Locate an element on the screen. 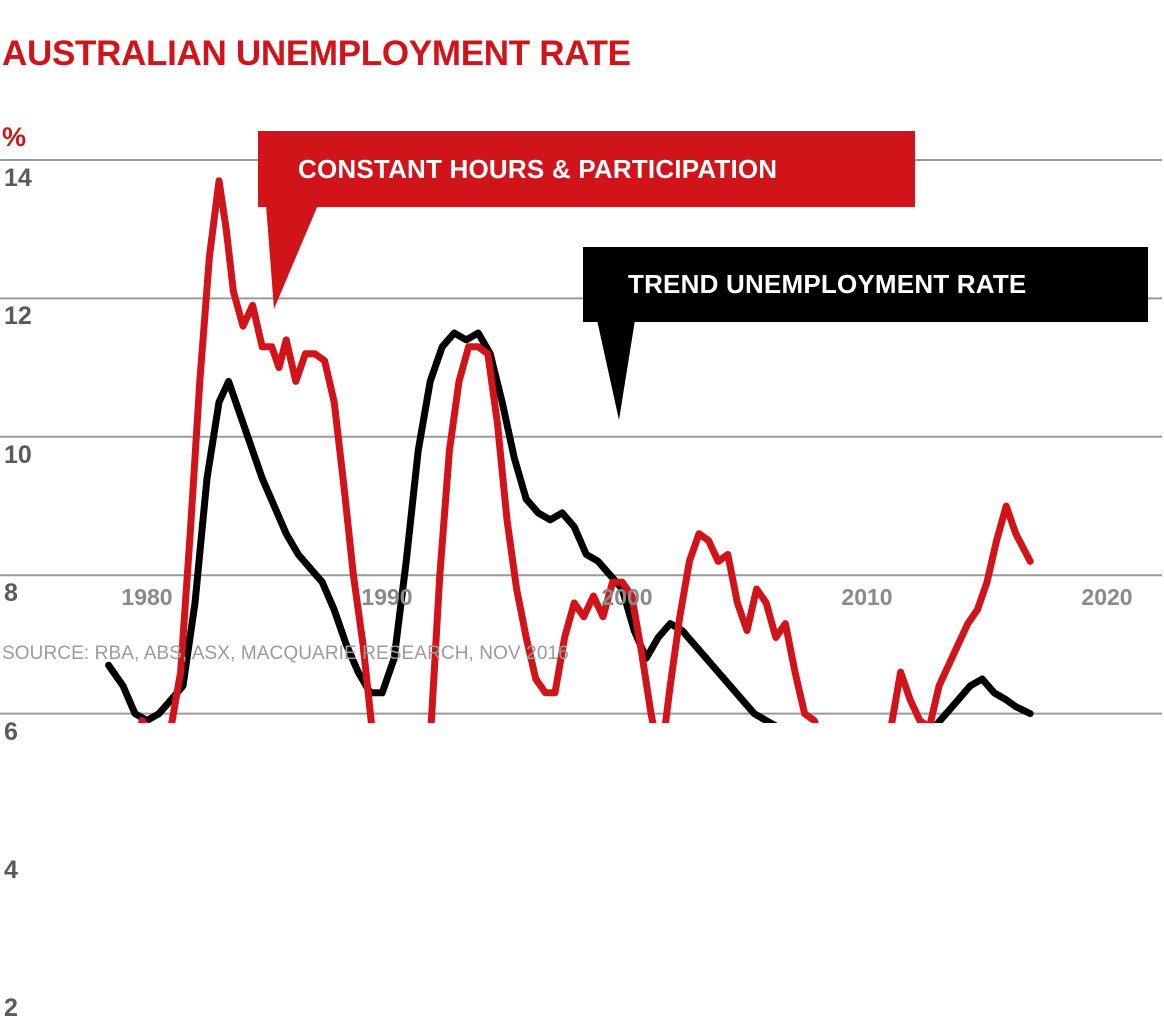 The image size is (1164, 1022). y-axis-tick-label: 2 is located at coordinates (11, 1008).